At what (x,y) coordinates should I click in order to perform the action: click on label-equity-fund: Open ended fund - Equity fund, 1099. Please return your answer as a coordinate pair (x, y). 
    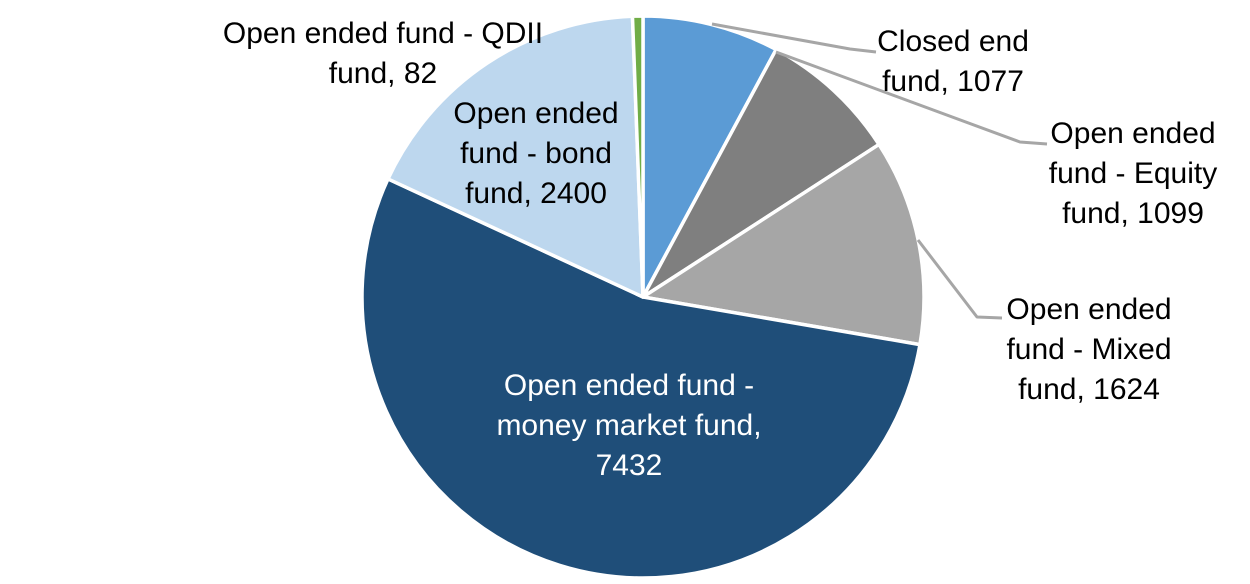
    Looking at the image, I should click on (1133, 174).